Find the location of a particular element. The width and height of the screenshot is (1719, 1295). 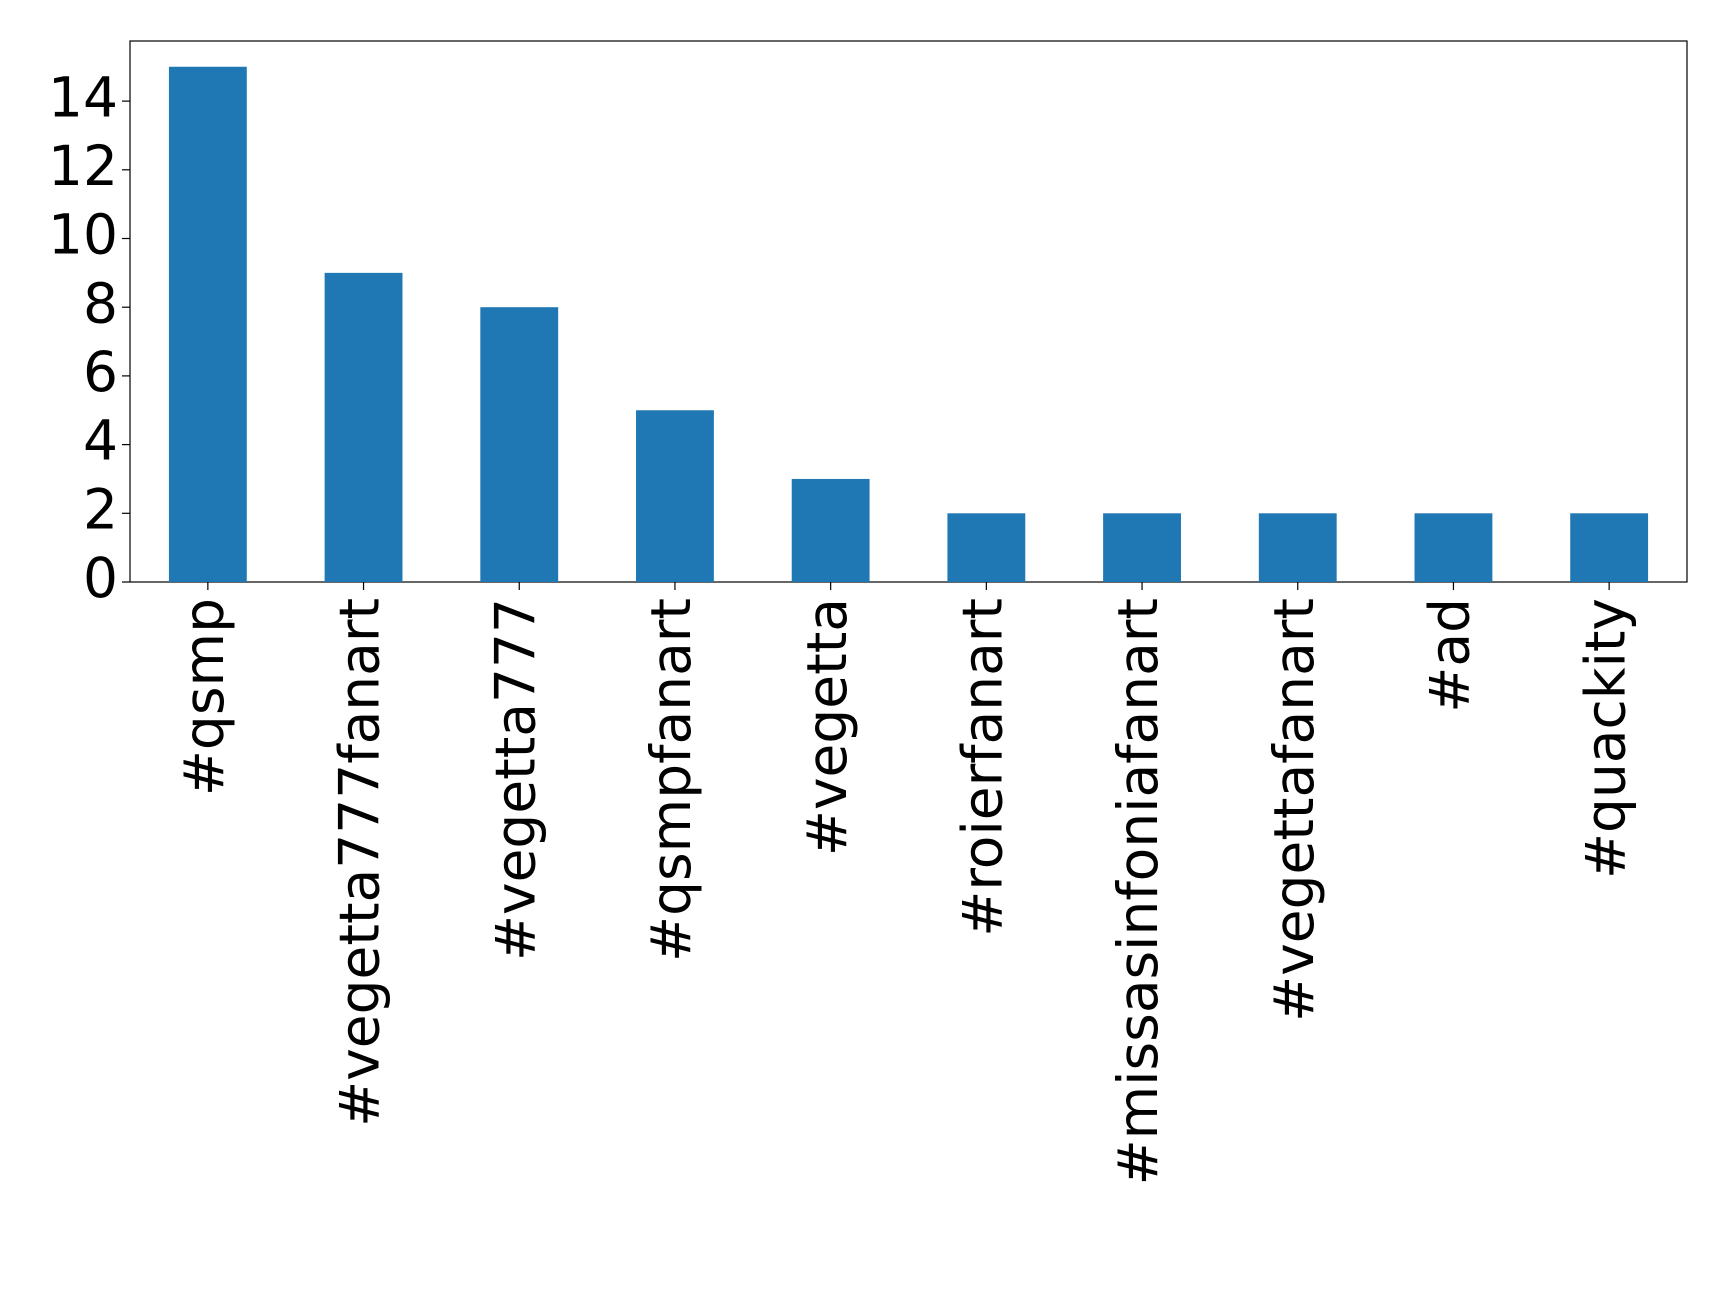

y-tick-label: 8 is located at coordinates (100, 303).